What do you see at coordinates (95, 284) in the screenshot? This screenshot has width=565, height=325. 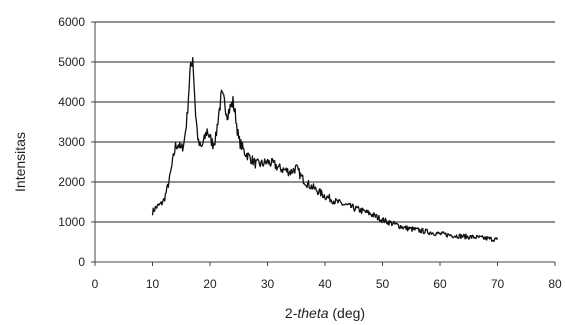 I see `x-tick-label: 0` at bounding box center [95, 284].